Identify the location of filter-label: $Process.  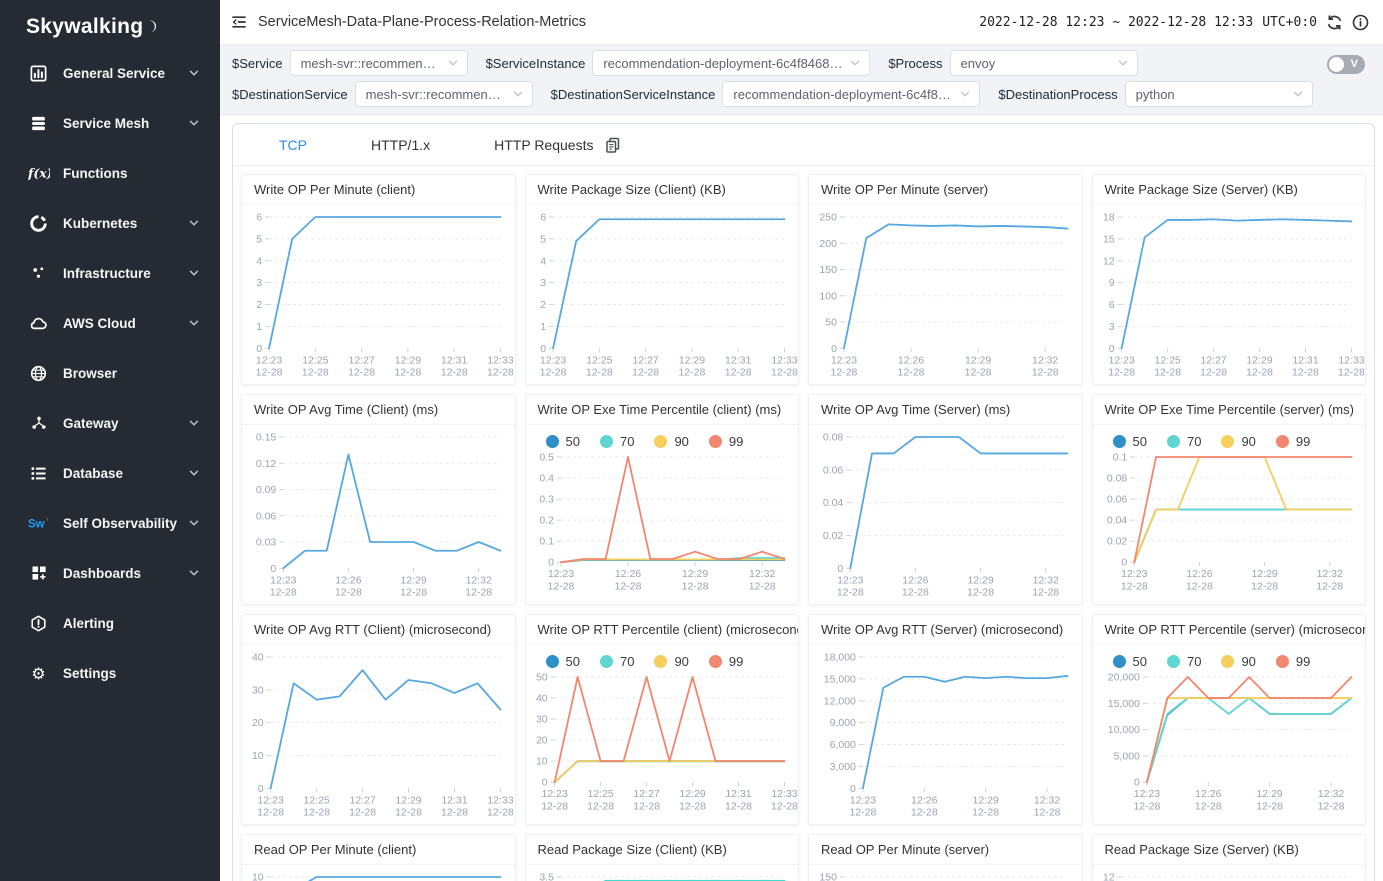
(915, 63).